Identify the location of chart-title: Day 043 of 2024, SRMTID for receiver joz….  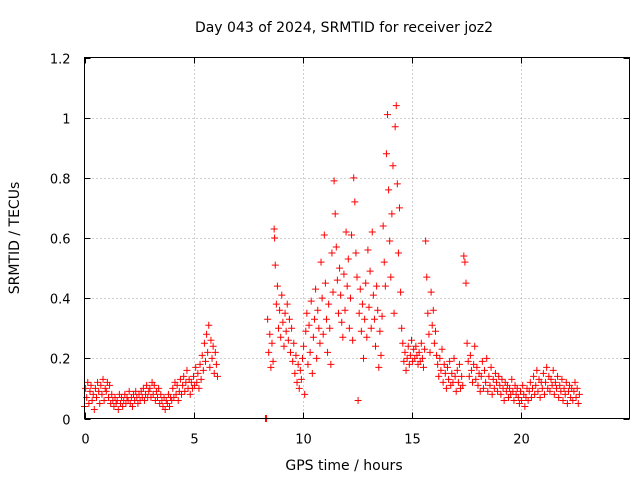
(344, 28).